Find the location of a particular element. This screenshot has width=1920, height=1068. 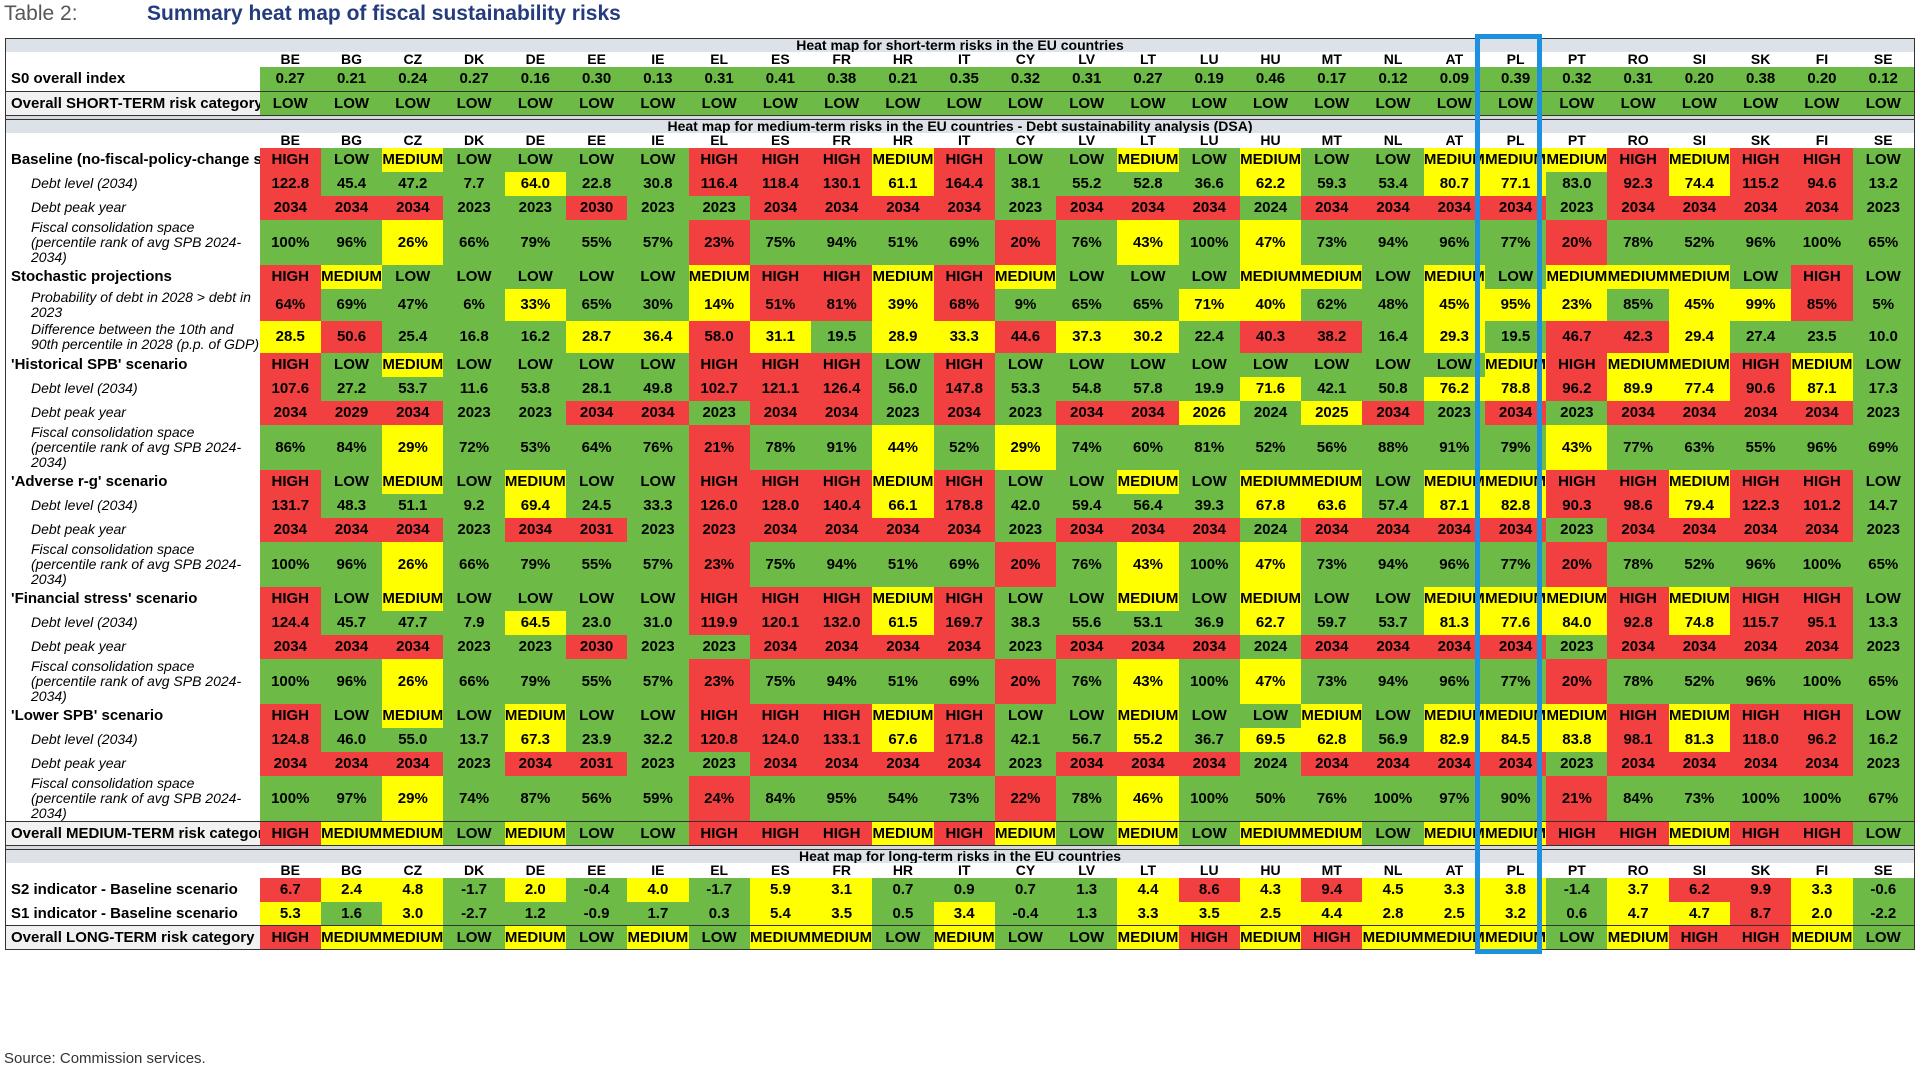

heat-cell: 33.3 is located at coordinates (658, 505).